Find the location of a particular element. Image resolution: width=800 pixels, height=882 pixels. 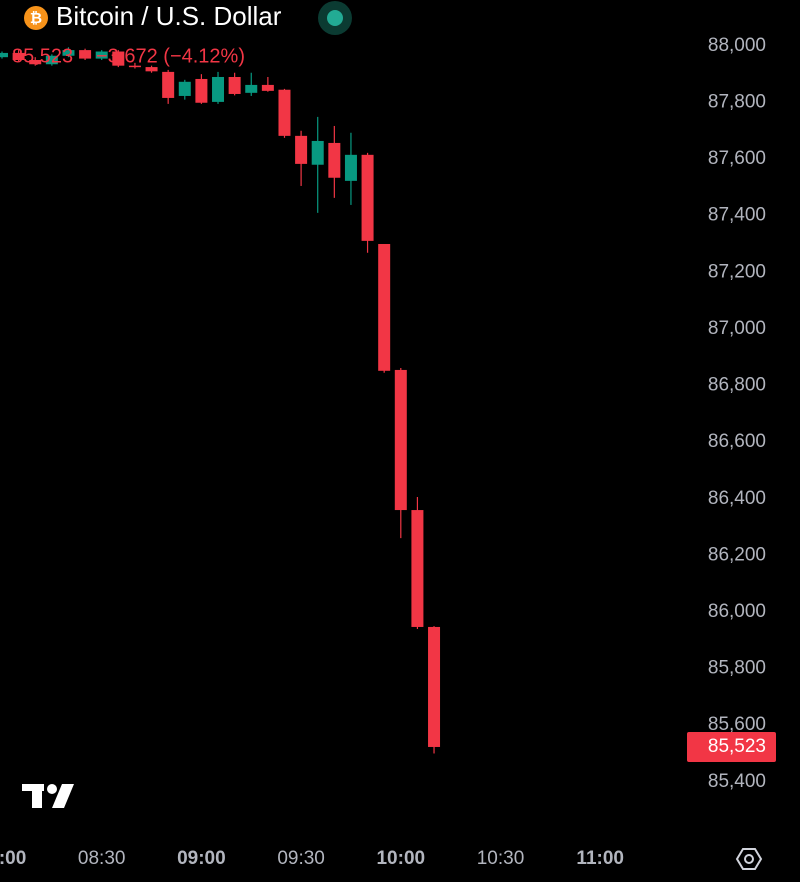

y-tick-label: 86,400 is located at coordinates (737, 498).